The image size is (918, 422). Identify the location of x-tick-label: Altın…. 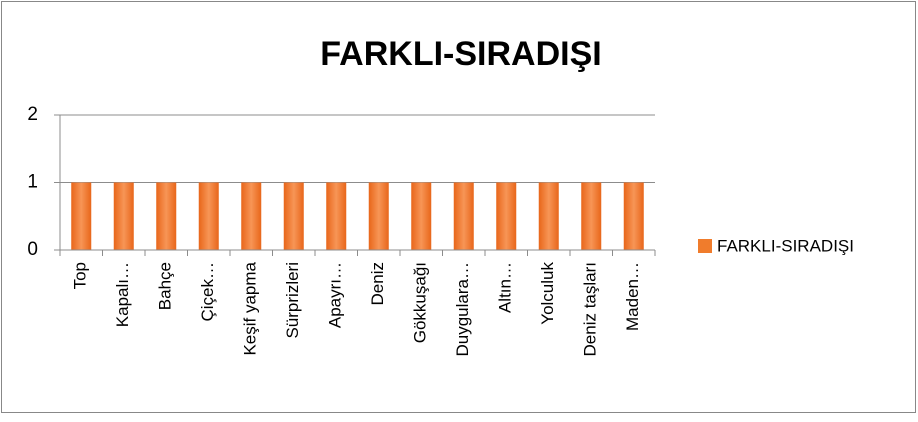
(505, 287).